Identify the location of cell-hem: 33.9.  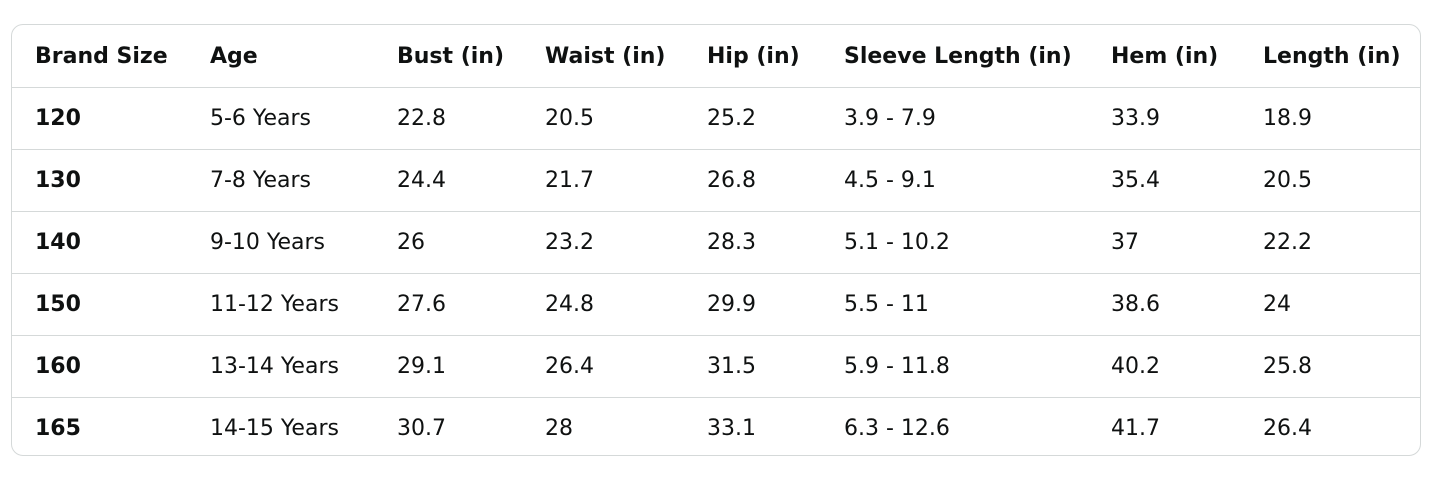
(1164, 118).